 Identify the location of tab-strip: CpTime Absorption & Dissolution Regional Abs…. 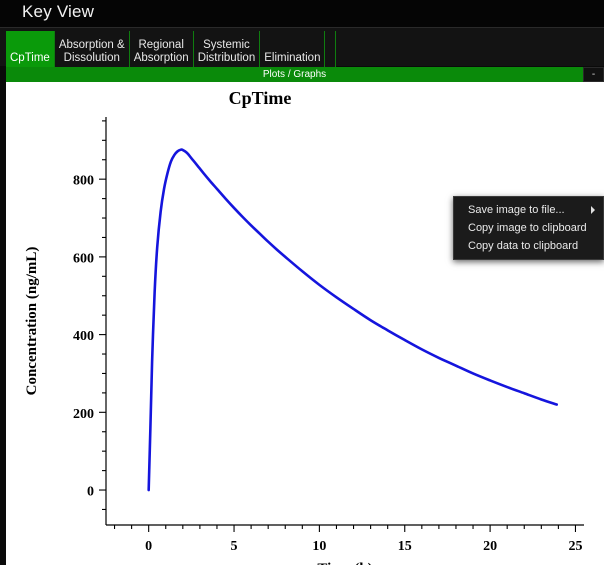
(302, 47).